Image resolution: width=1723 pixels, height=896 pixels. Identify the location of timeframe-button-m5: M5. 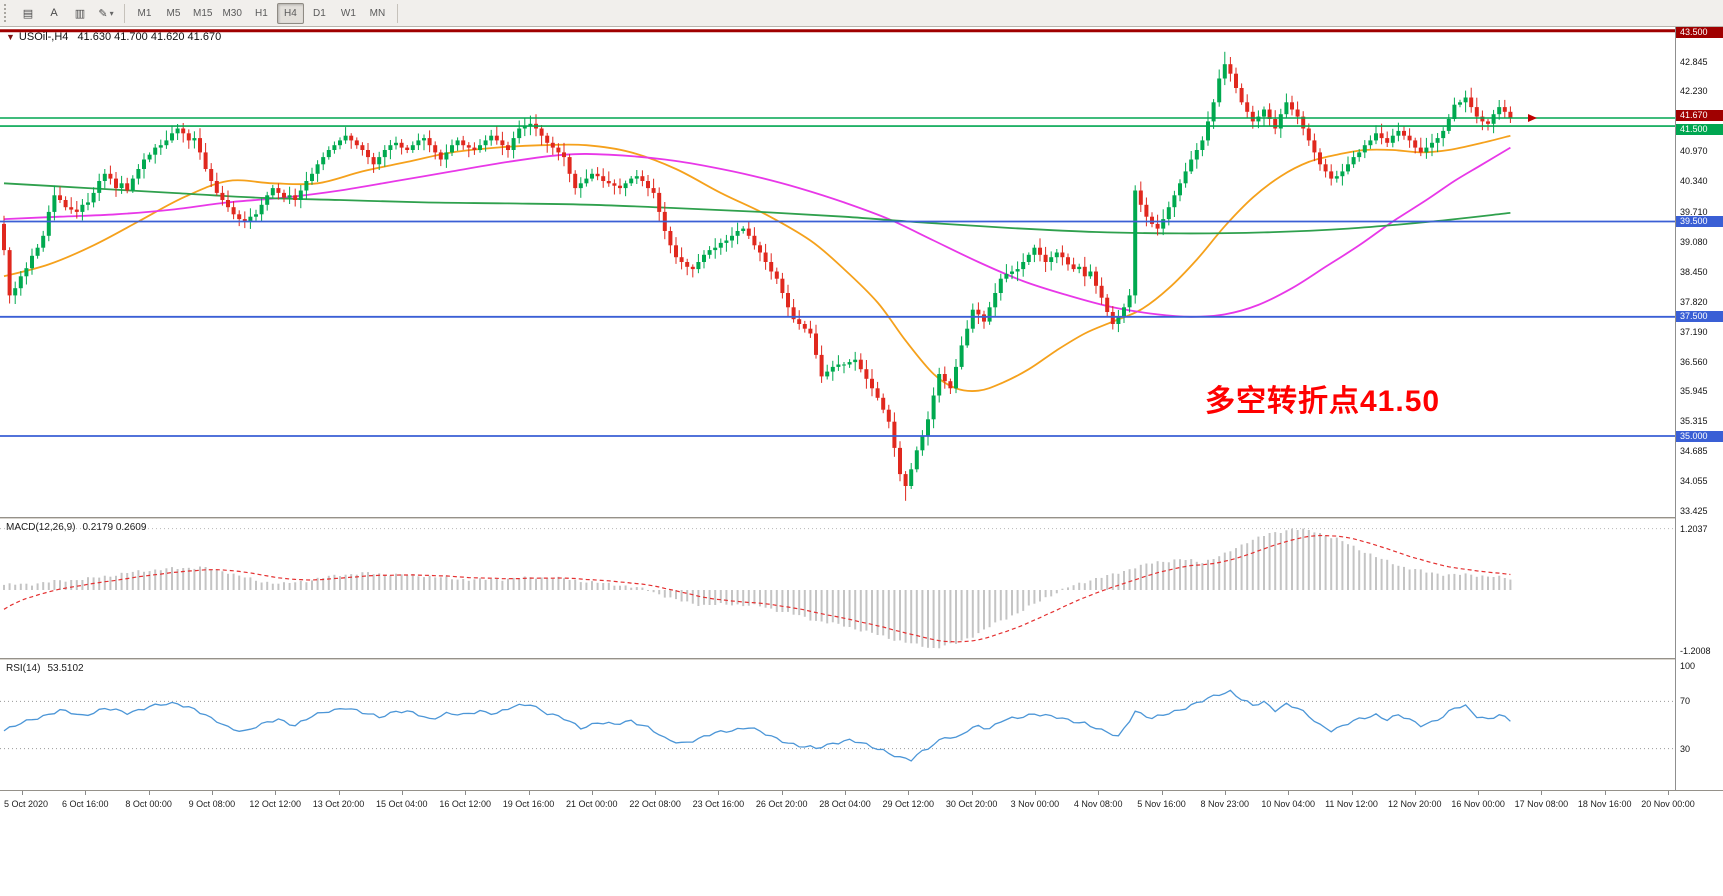
(173, 13).